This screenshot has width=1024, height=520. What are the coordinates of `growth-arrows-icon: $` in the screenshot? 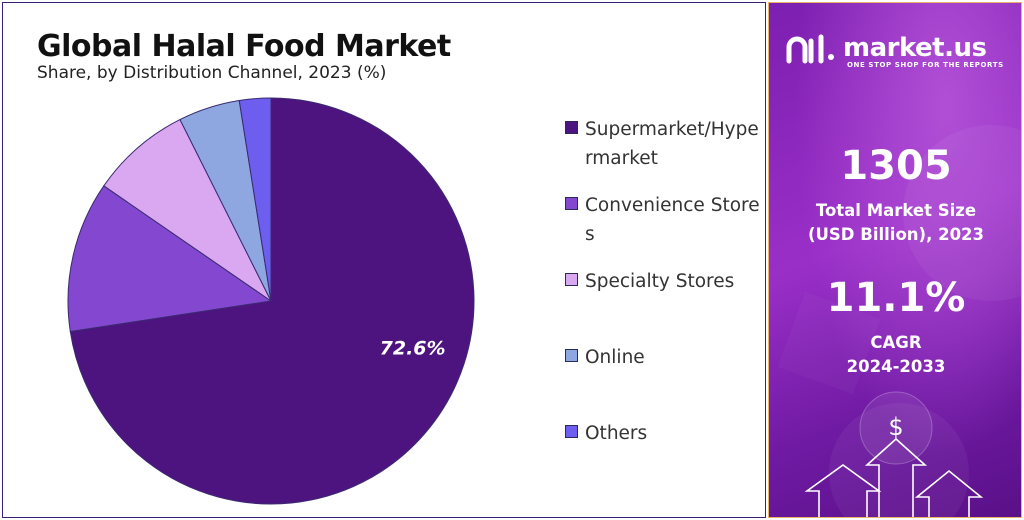 It's located at (894, 454).